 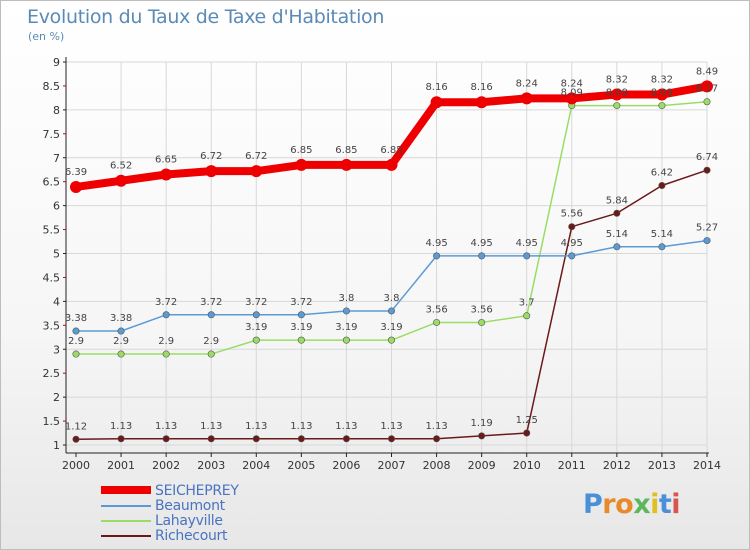 What do you see at coordinates (617, 80) in the screenshot?
I see `data-label-seicheprey: 8.32` at bounding box center [617, 80].